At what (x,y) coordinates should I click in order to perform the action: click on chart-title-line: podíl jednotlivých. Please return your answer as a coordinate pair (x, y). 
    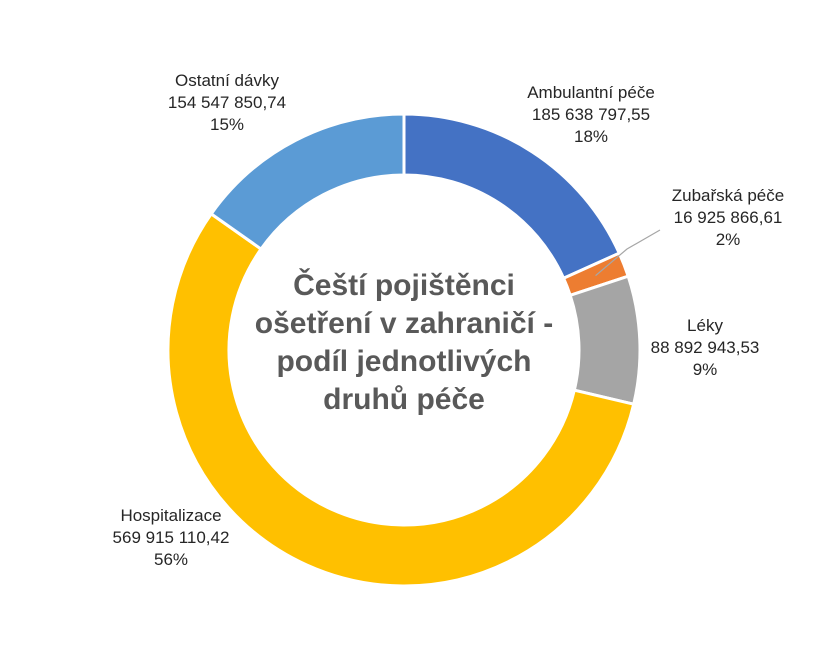
    Looking at the image, I should click on (403, 361).